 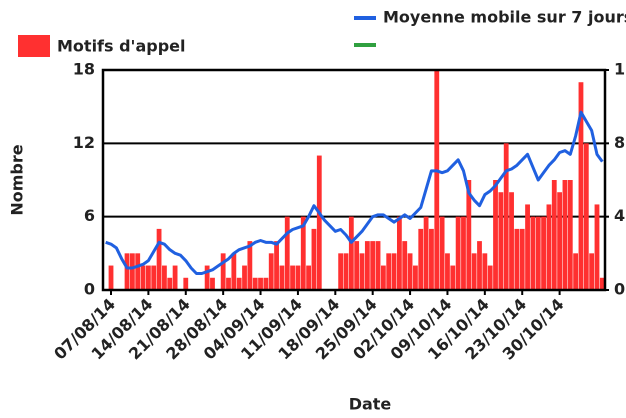 I want to click on y2-tick-label: 4, so click(x=619, y=215).